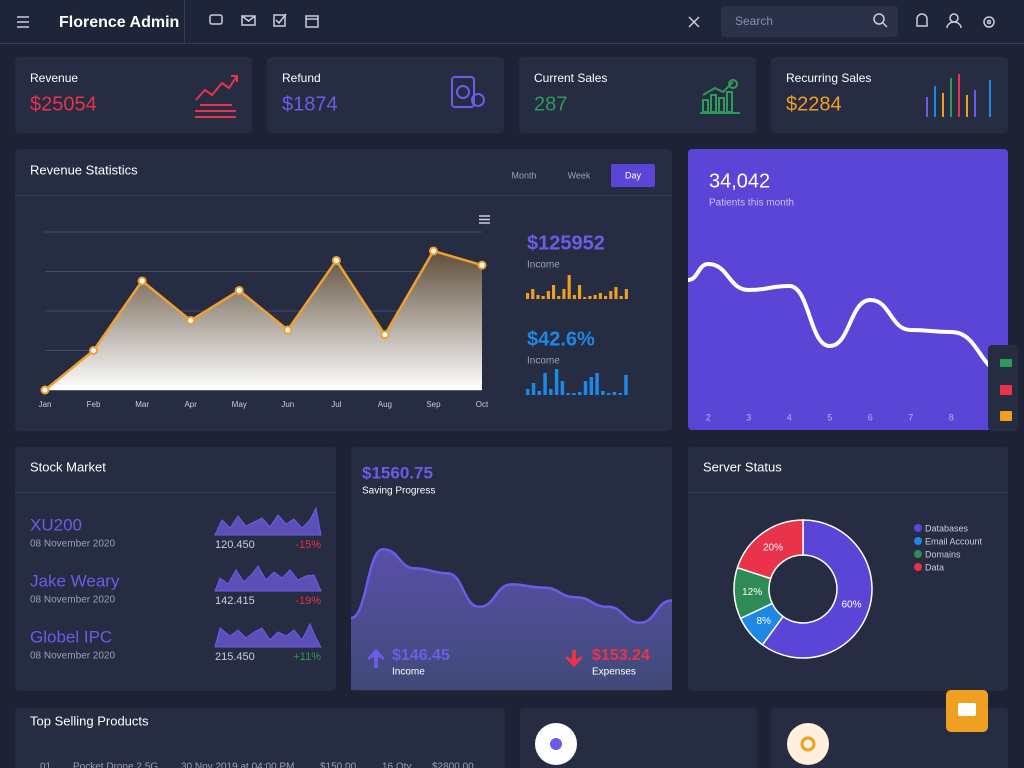 Image resolution: width=1024 pixels, height=768 pixels. What do you see at coordinates (421, 655) in the screenshot?
I see `income-value: $146.45` at bounding box center [421, 655].